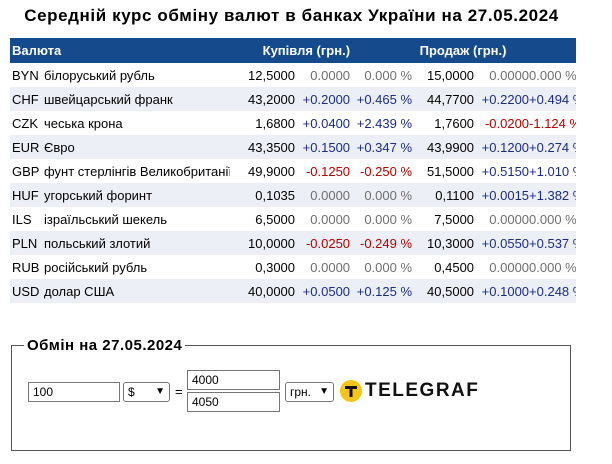 The width and height of the screenshot is (612, 464). Describe the element at coordinates (451, 171) in the screenshot. I see `sell-rate: 51,5000` at that location.